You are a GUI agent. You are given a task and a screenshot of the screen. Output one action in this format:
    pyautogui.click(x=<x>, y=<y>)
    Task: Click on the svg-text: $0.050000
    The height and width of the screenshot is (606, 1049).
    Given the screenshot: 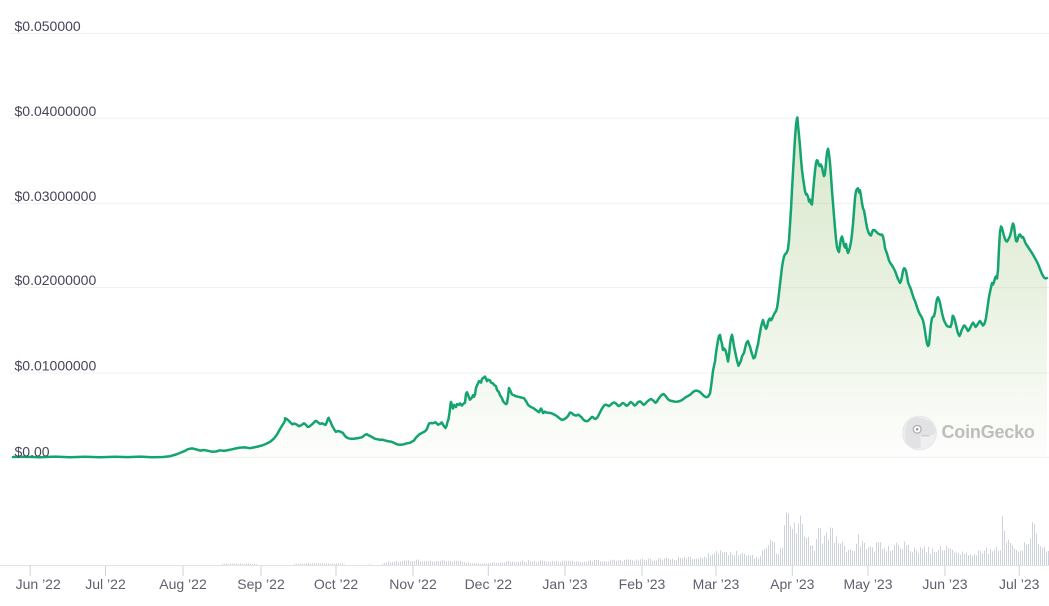 What is the action you would take?
    pyautogui.click(x=48, y=26)
    